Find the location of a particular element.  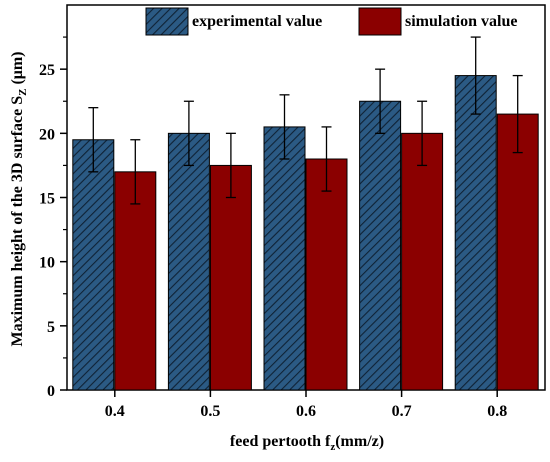

y-tick-label-20: 20 is located at coordinates (47, 134).